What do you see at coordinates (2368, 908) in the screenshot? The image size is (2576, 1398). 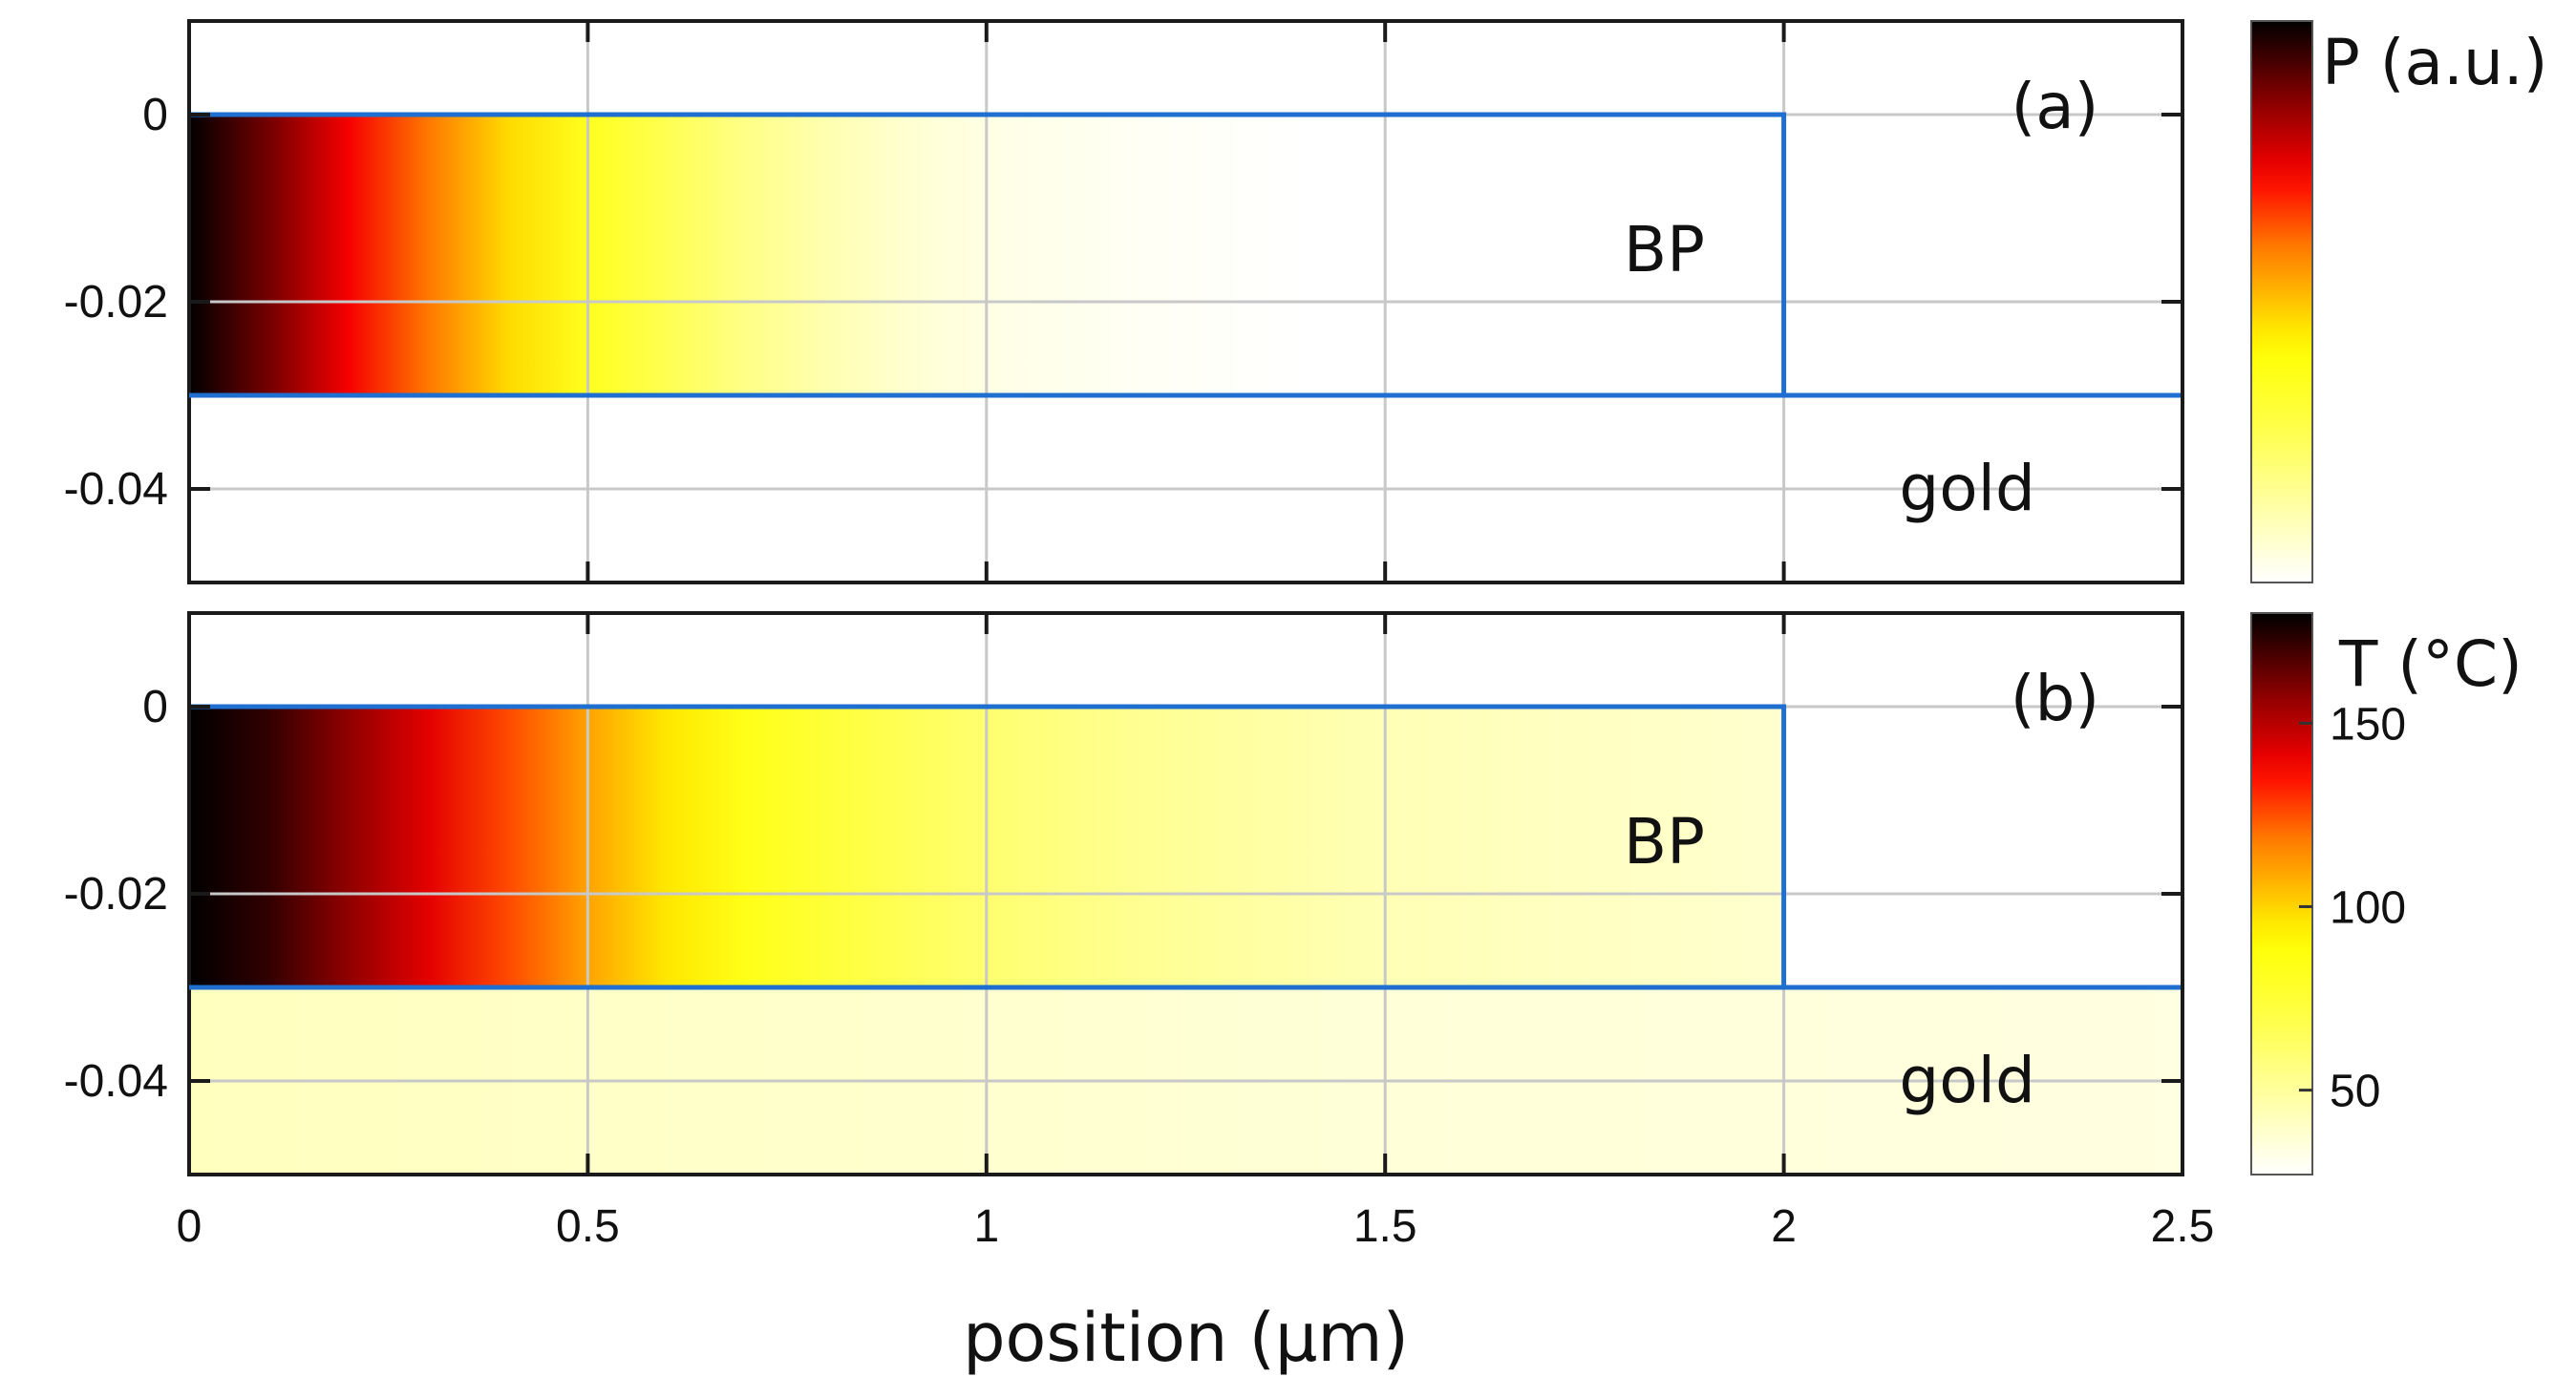 I see `colorbar-tick-label: 100` at bounding box center [2368, 908].